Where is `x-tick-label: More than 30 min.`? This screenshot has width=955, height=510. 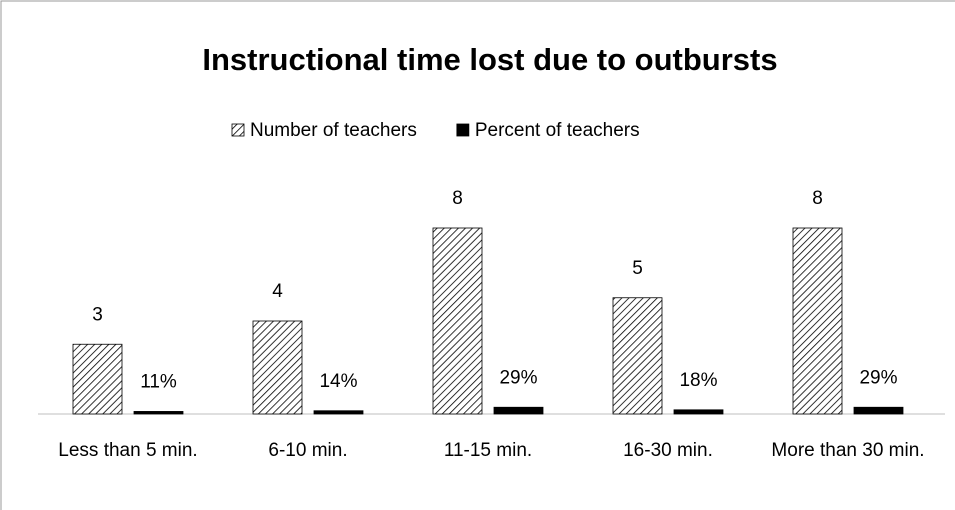
x-tick-label: More than 30 min. is located at coordinates (848, 450).